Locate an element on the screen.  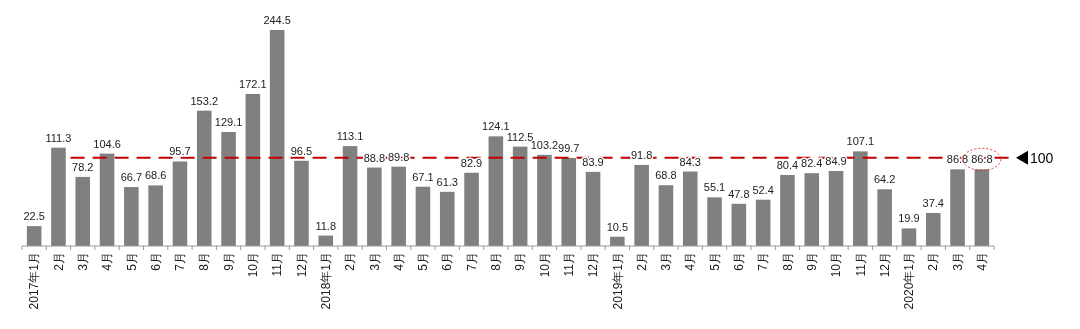
x-tick-label: 2019年1月 is located at coordinates (617, 281).